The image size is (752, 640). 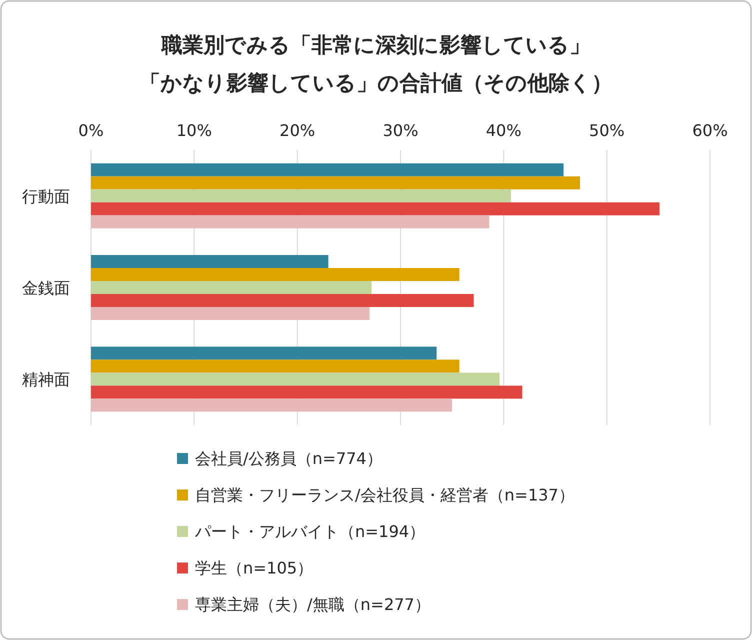 I want to click on y-tick-label: 精神面, so click(x=46, y=380).